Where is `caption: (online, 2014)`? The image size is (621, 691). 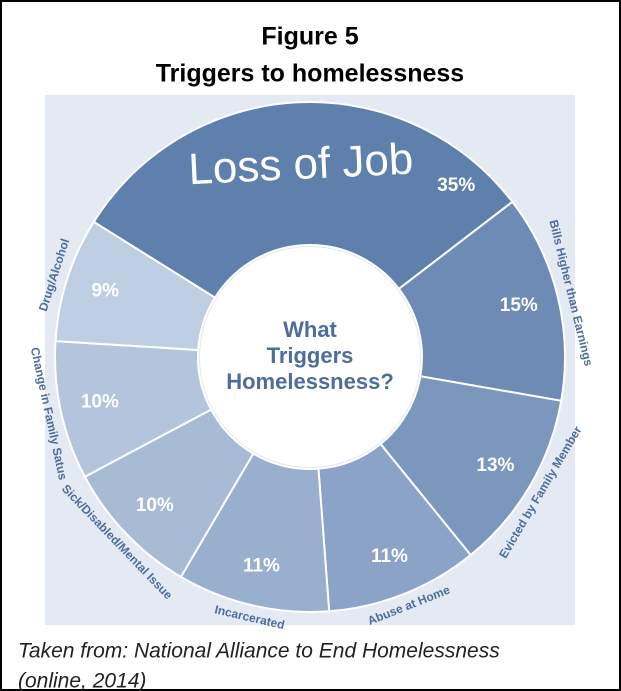
caption: (online, 2014) is located at coordinates (82, 680).